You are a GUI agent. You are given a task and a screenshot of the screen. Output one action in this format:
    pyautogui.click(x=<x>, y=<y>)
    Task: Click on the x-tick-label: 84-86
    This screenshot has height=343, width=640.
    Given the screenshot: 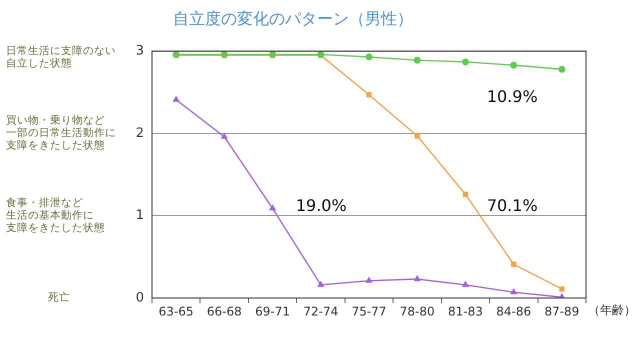 What is the action you would take?
    pyautogui.click(x=514, y=311)
    